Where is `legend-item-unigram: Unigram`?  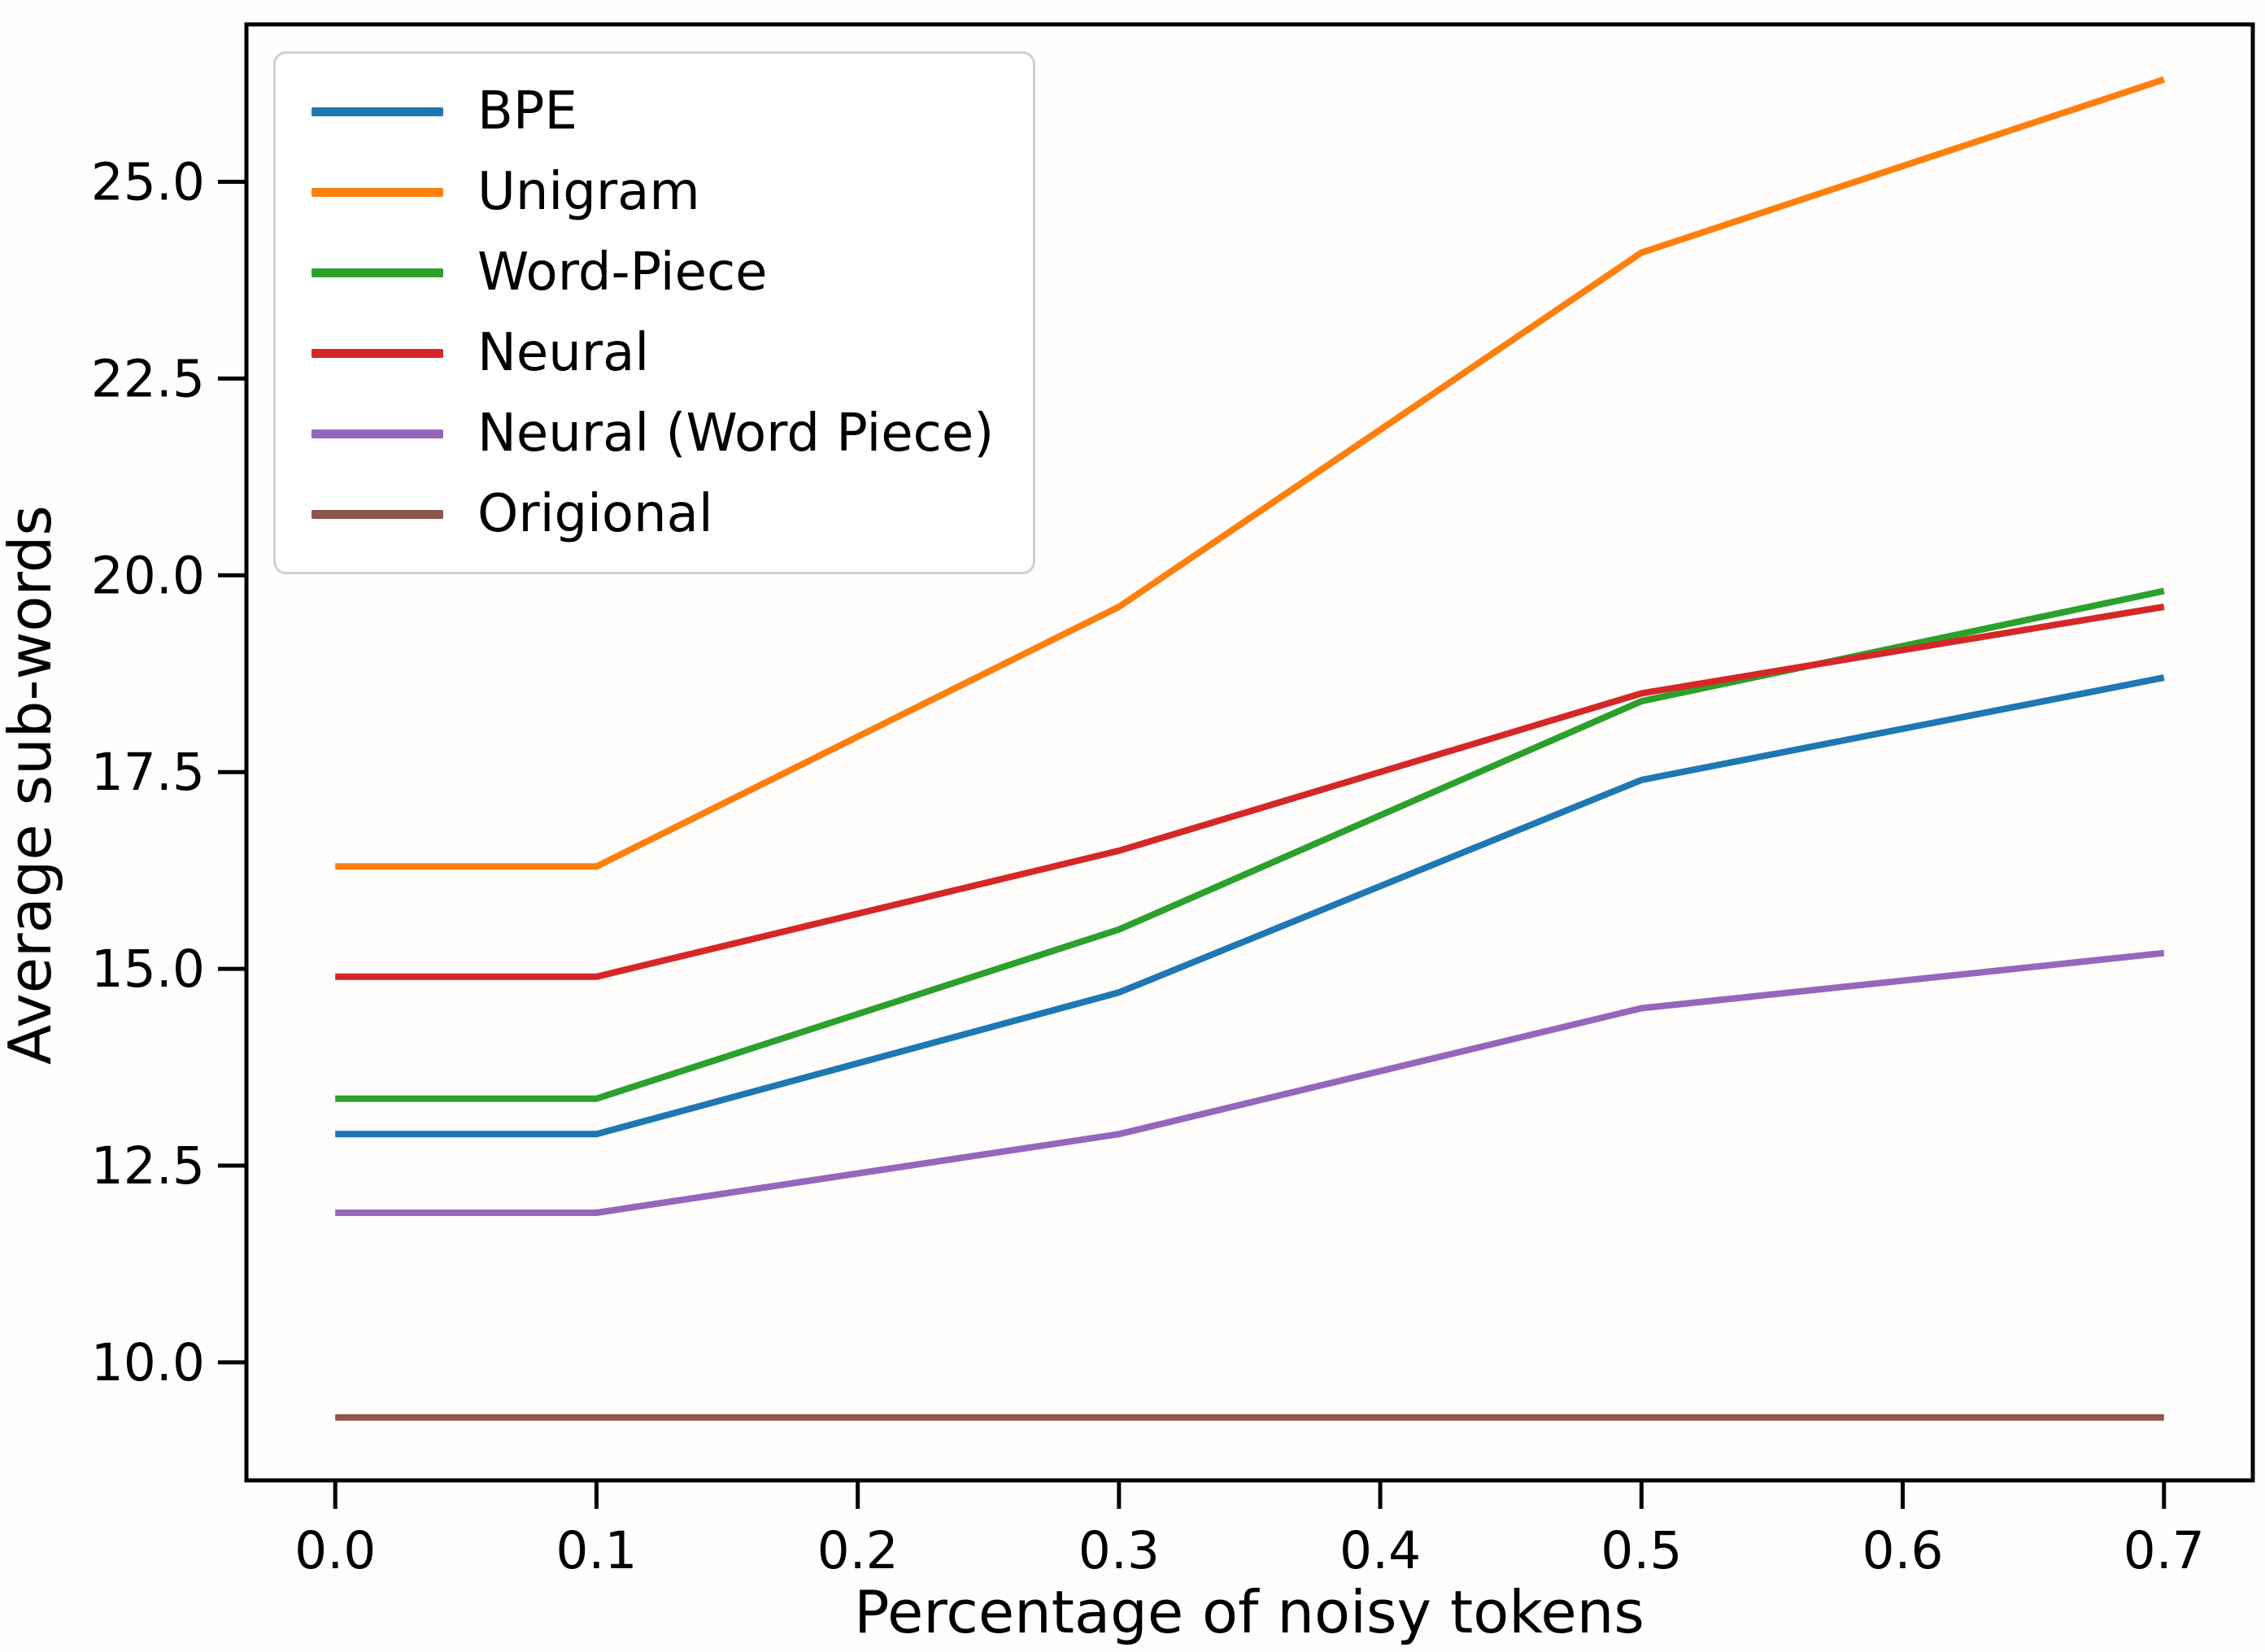 legend-item-unigram: Unigram is located at coordinates (652, 192).